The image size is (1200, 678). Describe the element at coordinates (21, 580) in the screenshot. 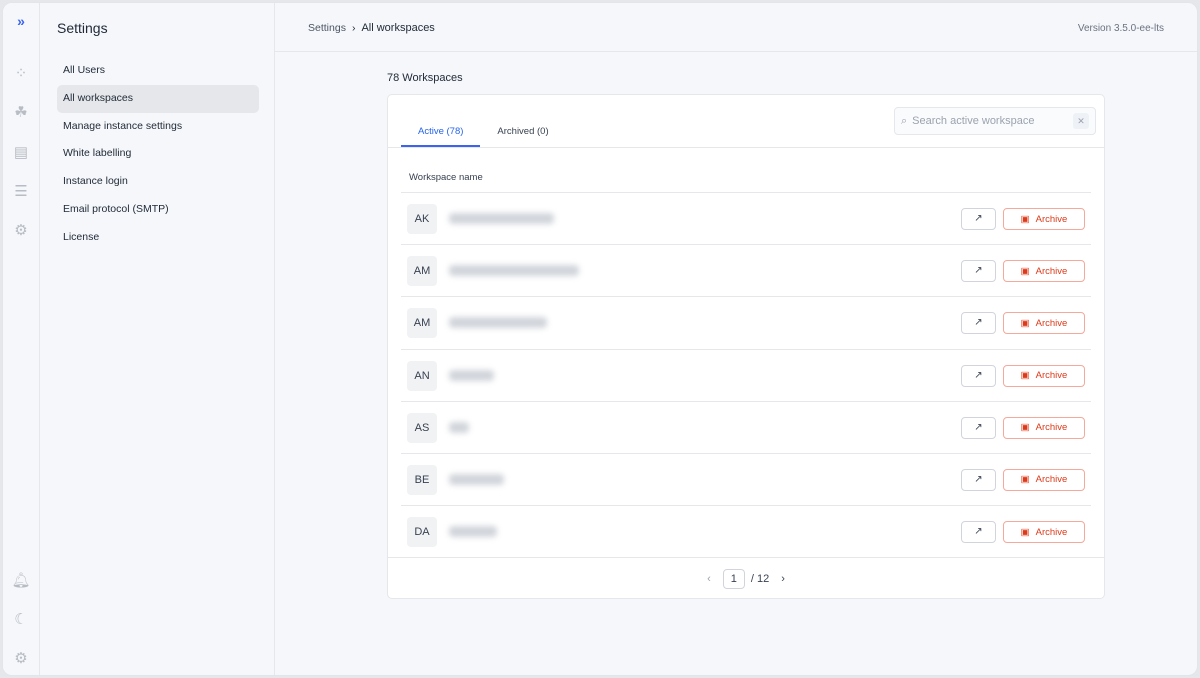

I see `bell-icon: 🔔︎` at that location.